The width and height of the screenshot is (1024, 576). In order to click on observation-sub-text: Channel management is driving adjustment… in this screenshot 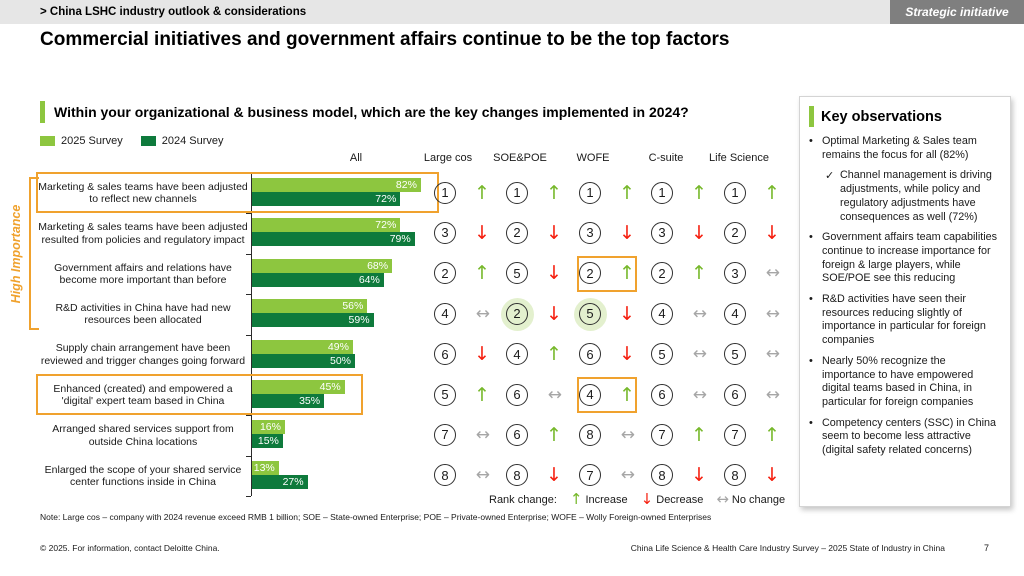, I will do `click(916, 196)`.